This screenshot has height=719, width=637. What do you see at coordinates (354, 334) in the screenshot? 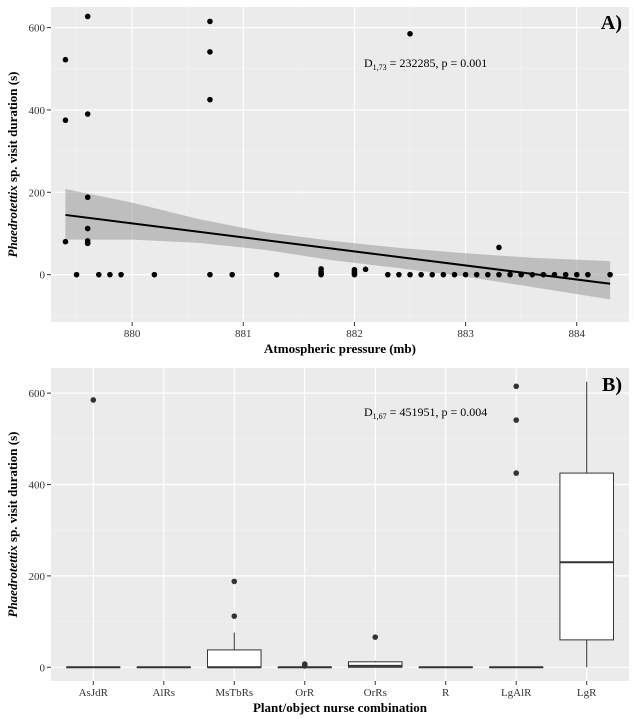
I see `x-tick-label: 882` at bounding box center [354, 334].